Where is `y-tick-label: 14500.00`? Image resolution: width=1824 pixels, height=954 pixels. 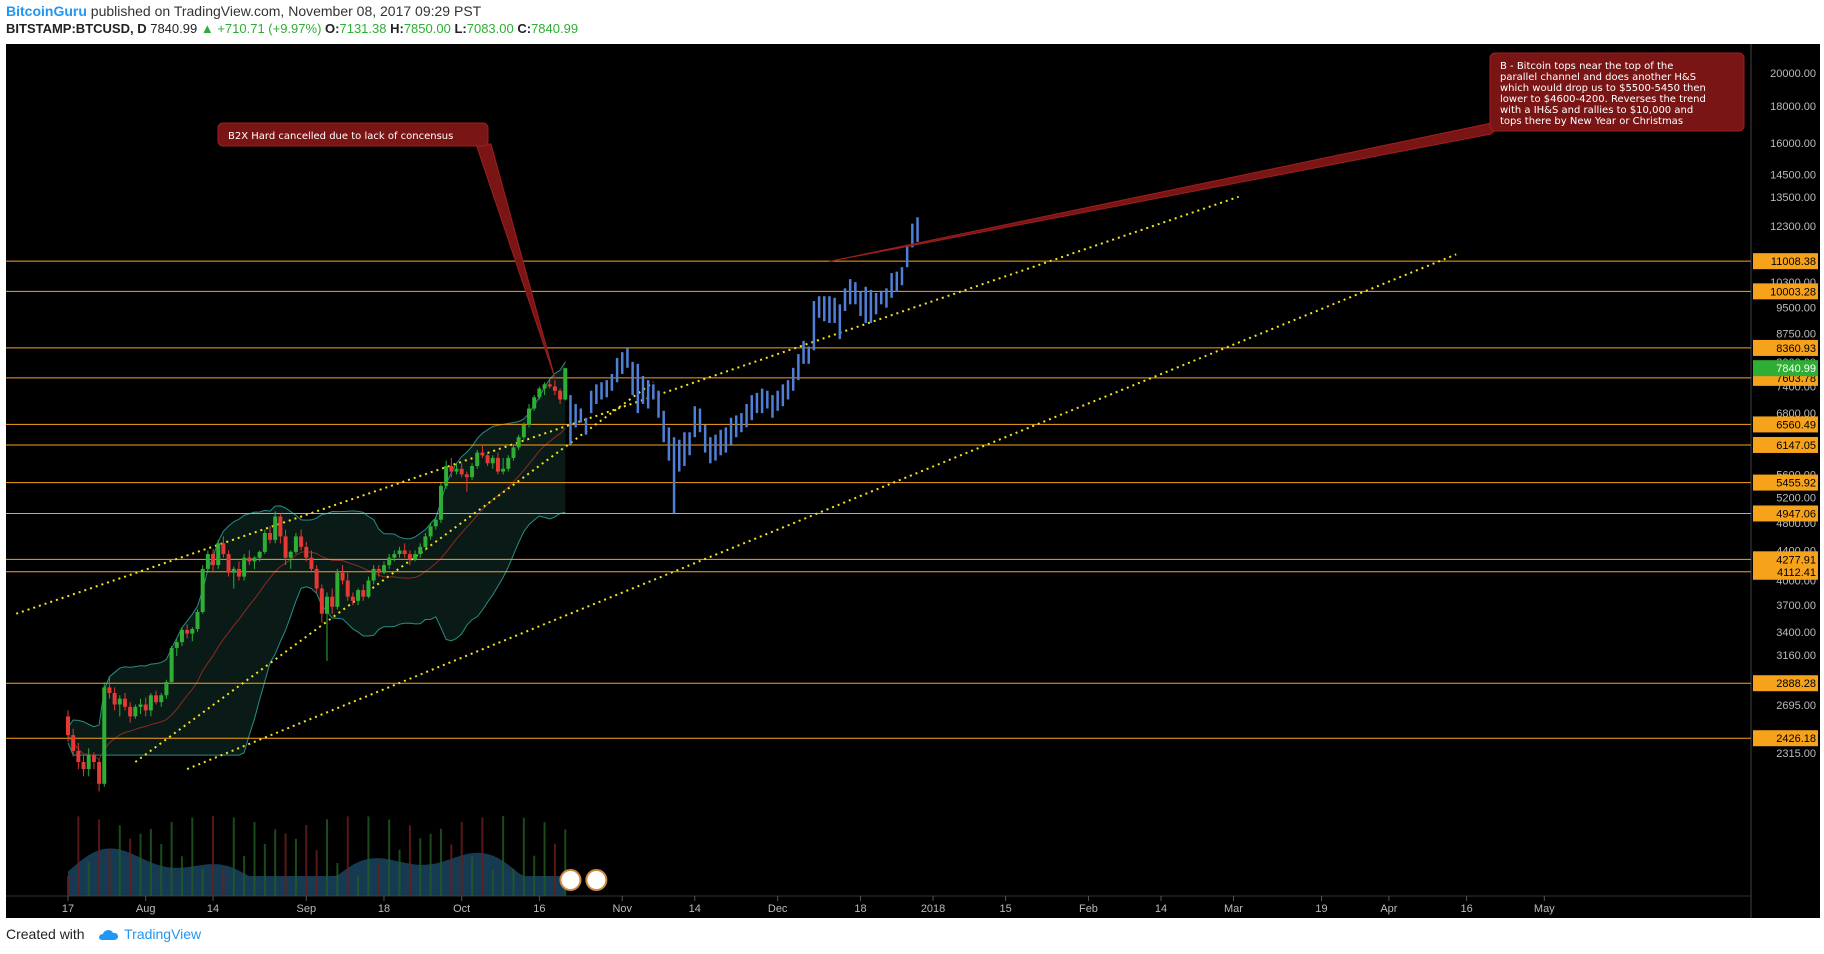
y-tick-label: 14500.00 is located at coordinates (1793, 175).